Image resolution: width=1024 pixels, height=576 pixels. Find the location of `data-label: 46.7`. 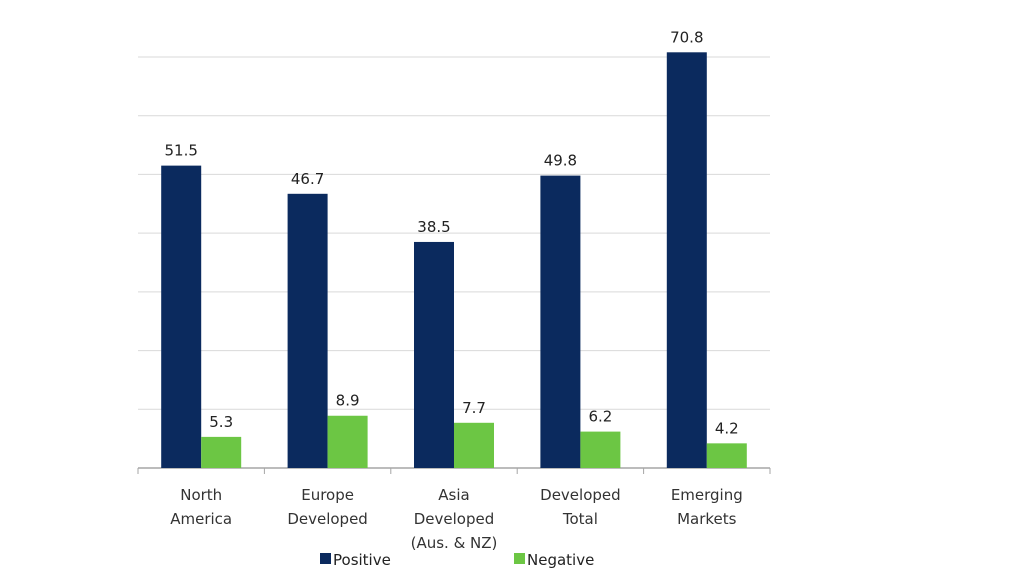

data-label: 46.7 is located at coordinates (307, 179).